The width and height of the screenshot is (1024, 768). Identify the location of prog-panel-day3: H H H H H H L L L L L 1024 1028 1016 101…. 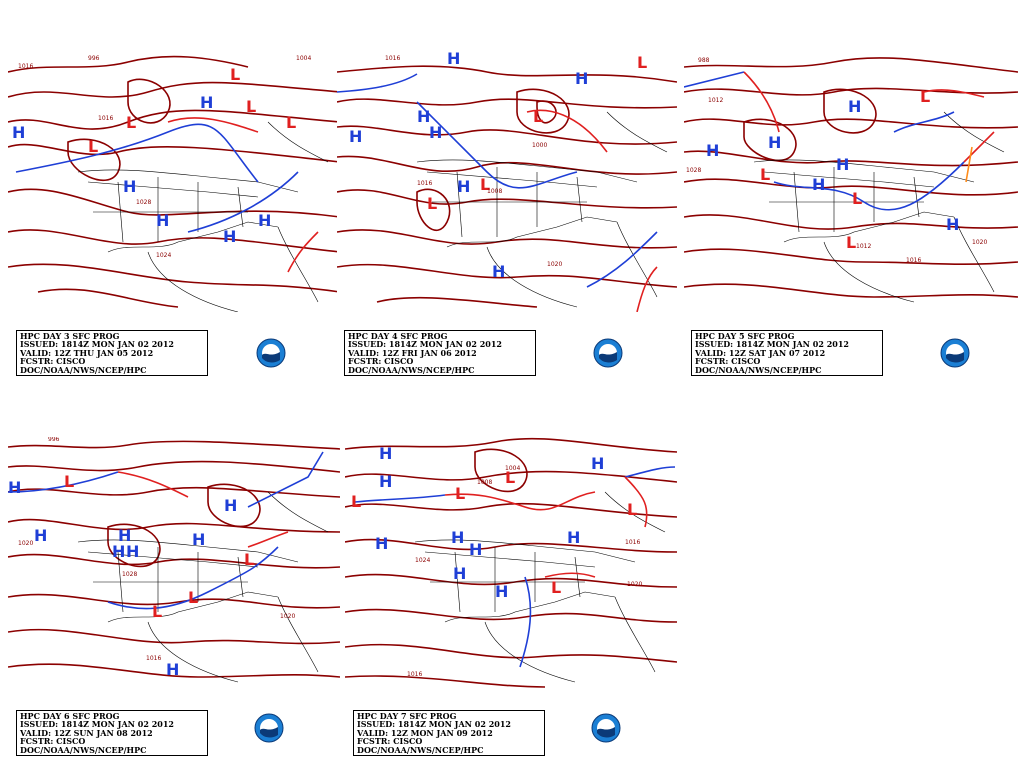
(174, 217).